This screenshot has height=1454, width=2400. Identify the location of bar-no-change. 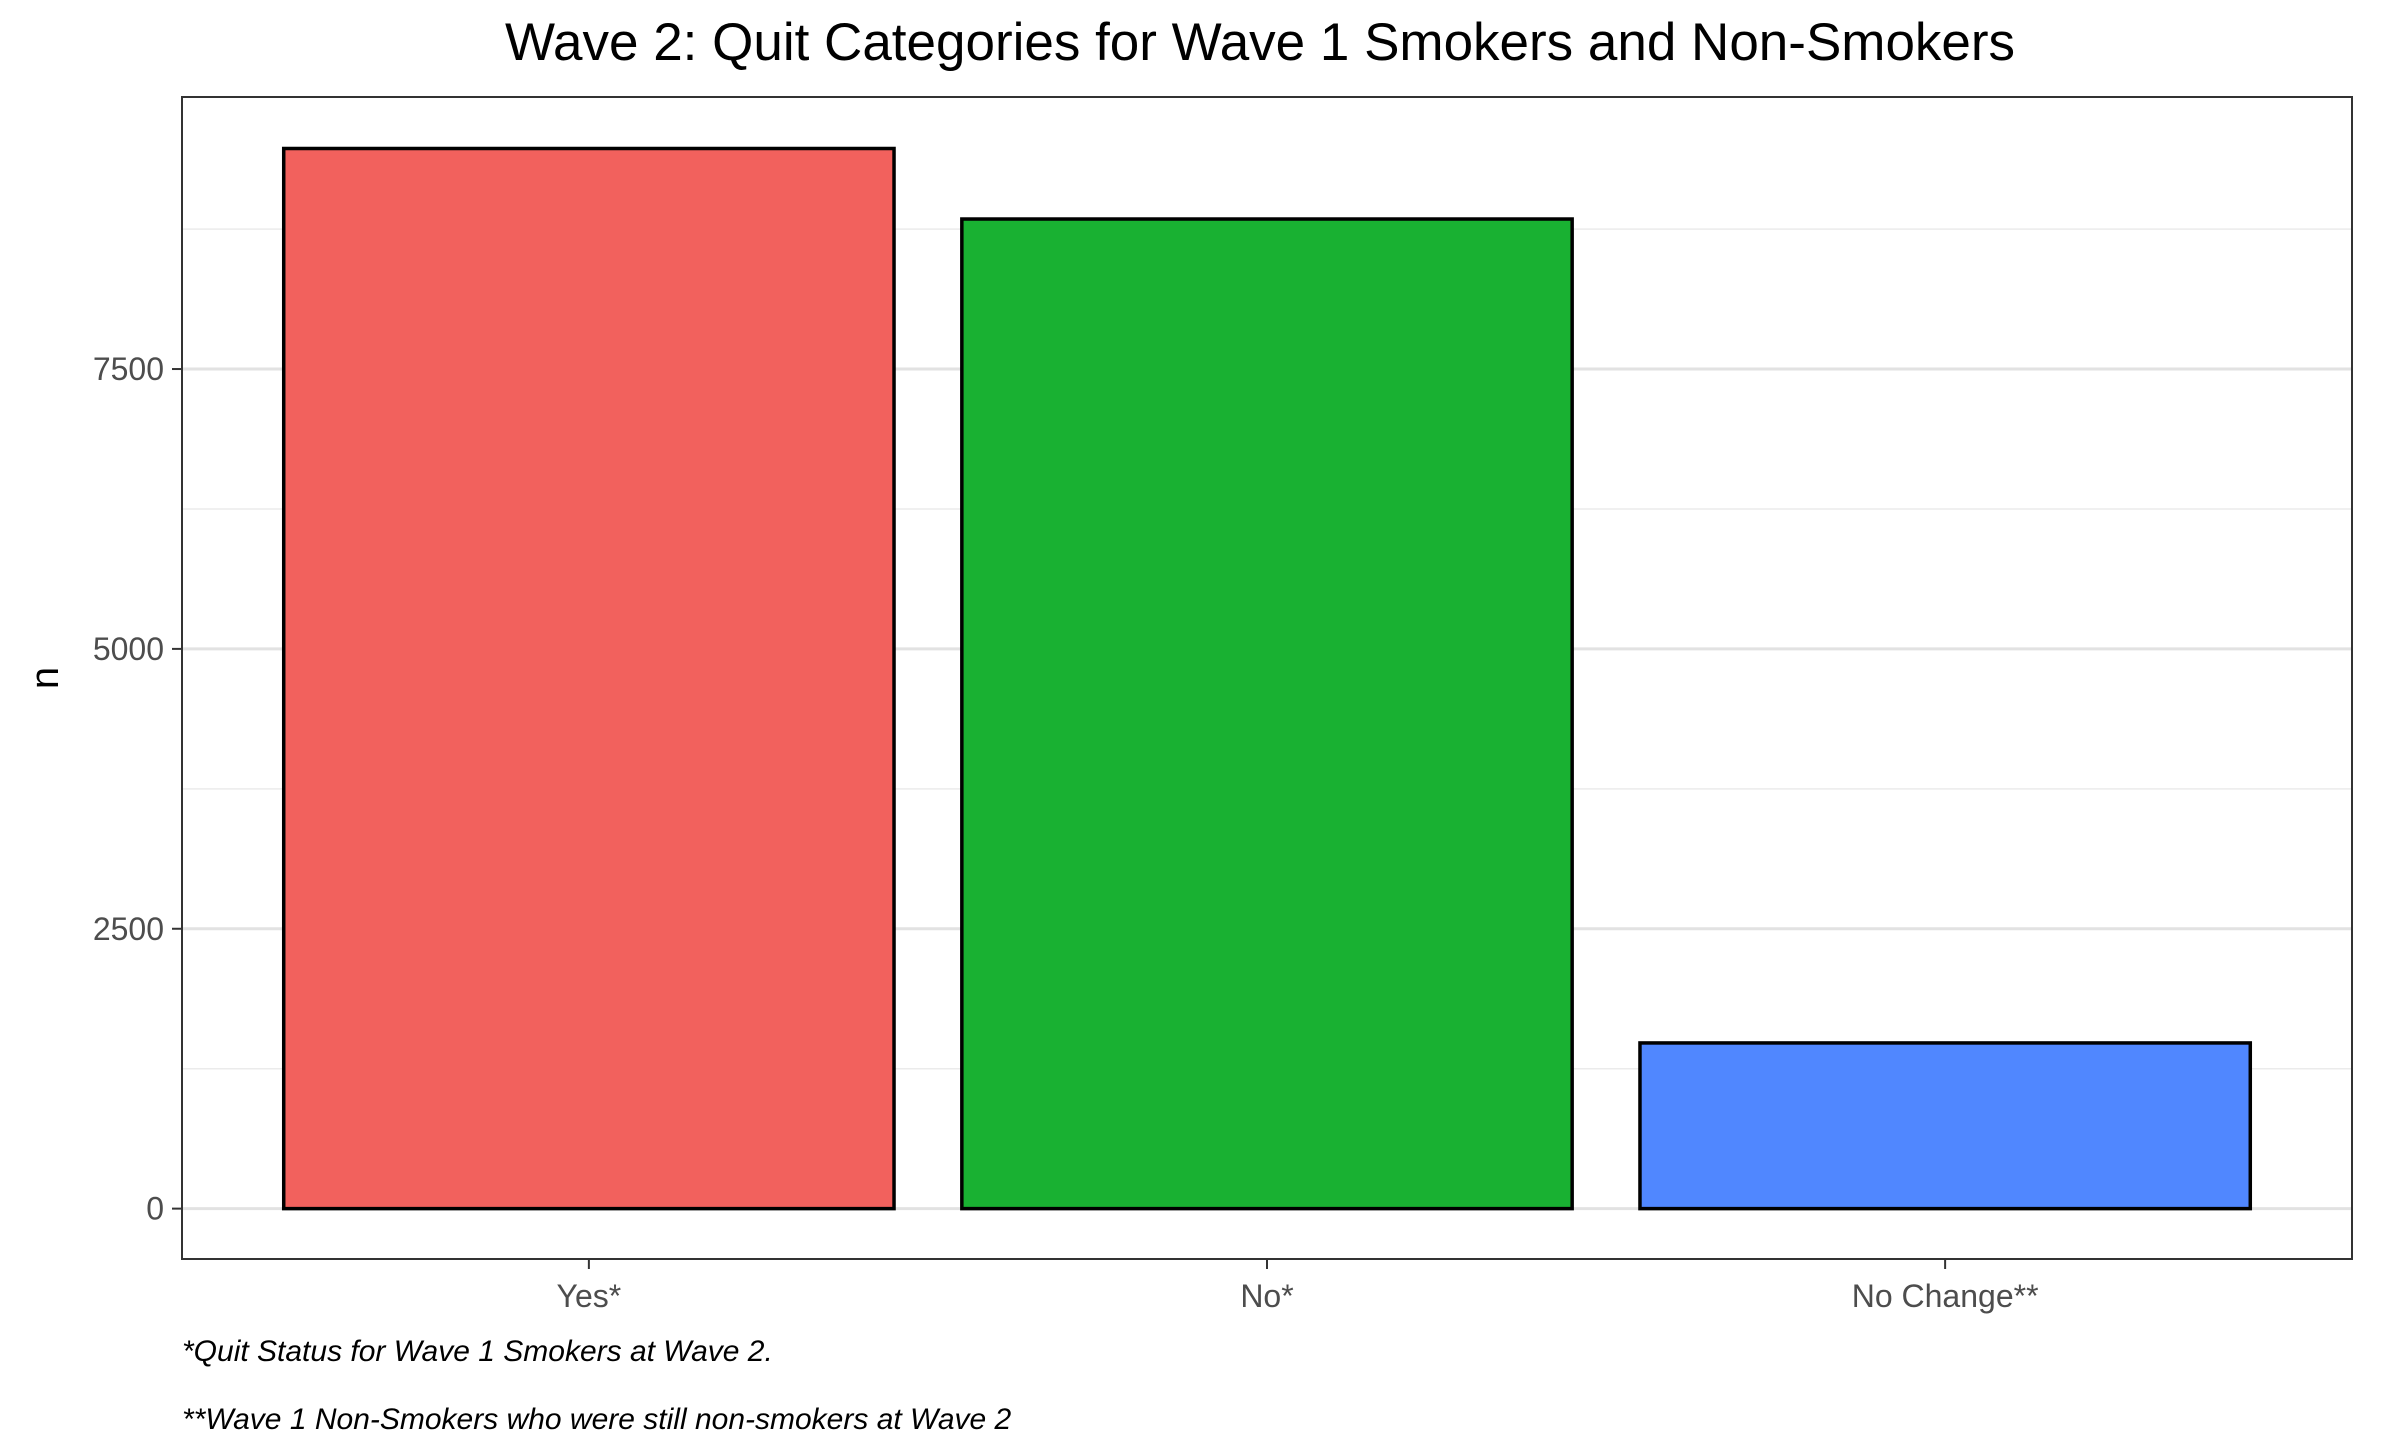
(1945, 1126).